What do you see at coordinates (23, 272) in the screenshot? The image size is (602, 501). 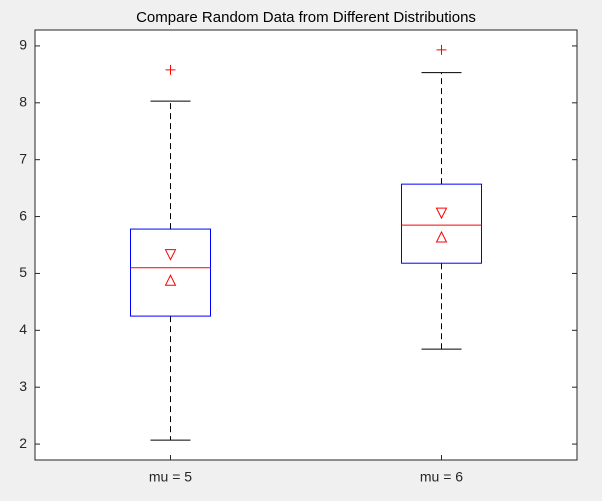 I see `y-tick-label: 5` at bounding box center [23, 272].